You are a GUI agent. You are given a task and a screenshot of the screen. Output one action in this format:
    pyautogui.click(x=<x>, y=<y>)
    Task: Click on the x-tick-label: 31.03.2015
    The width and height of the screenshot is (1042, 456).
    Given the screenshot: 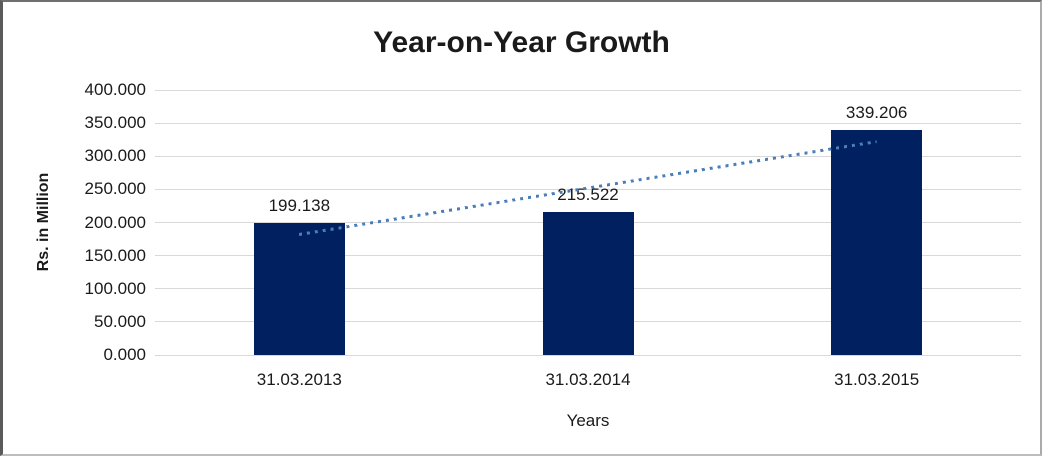 What is the action you would take?
    pyautogui.click(x=877, y=379)
    